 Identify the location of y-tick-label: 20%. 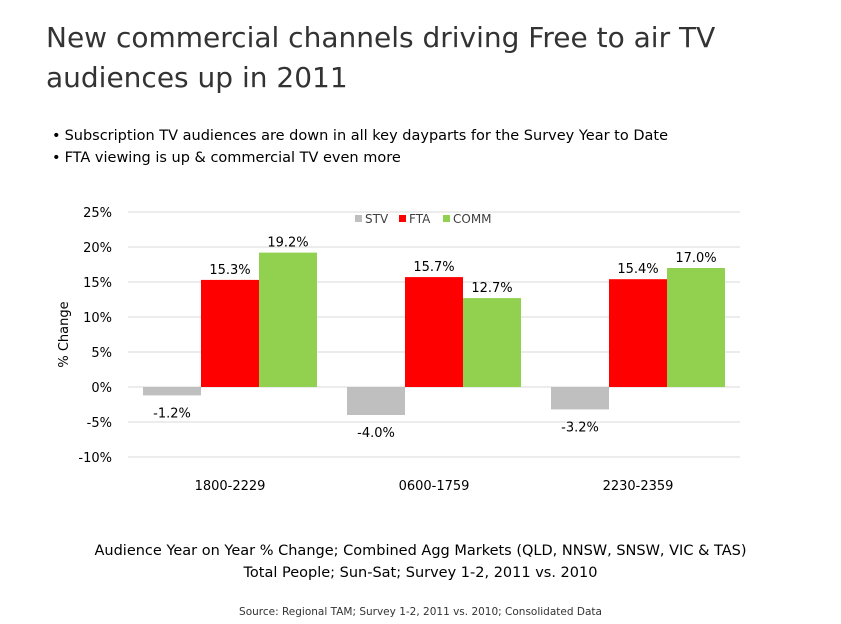
(97, 248).